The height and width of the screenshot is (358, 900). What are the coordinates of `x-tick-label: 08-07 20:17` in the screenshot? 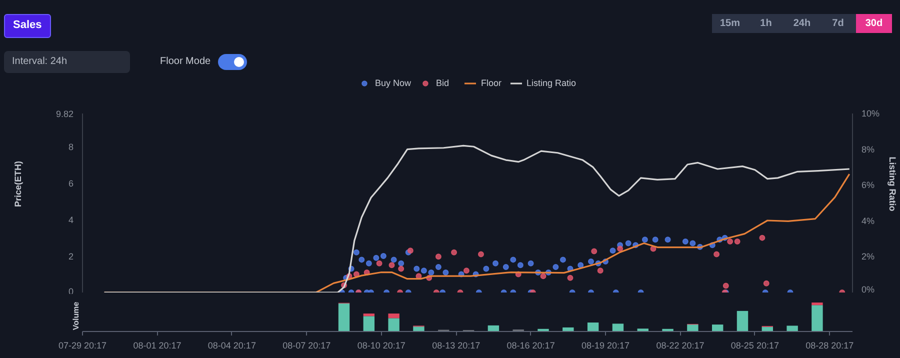 It's located at (306, 345).